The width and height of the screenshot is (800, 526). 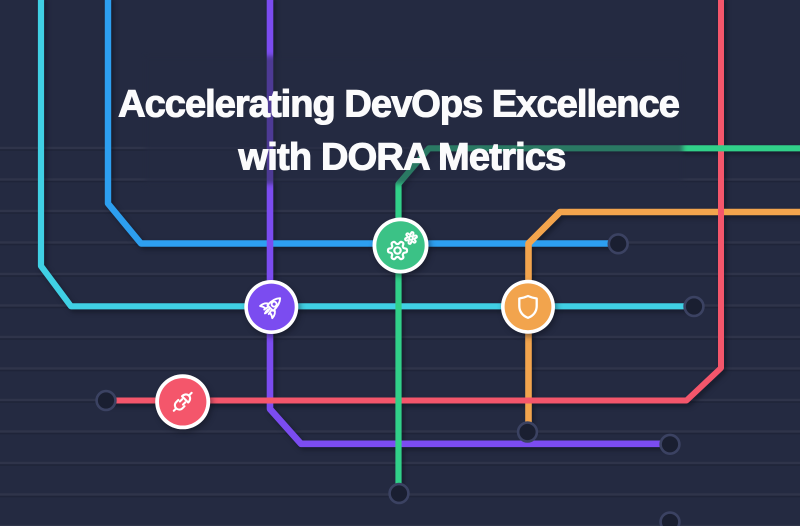 What do you see at coordinates (398, 104) in the screenshot?
I see `svg-text: Accelerating DevOps Excellence` at bounding box center [398, 104].